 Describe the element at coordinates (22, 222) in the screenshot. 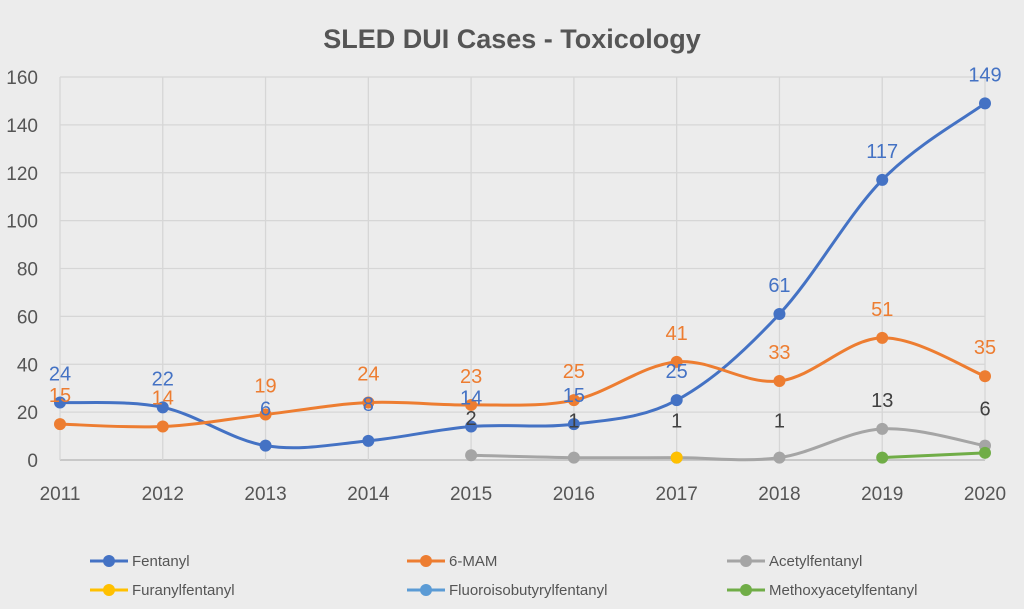

I see `y-tick-label: 100` at that location.